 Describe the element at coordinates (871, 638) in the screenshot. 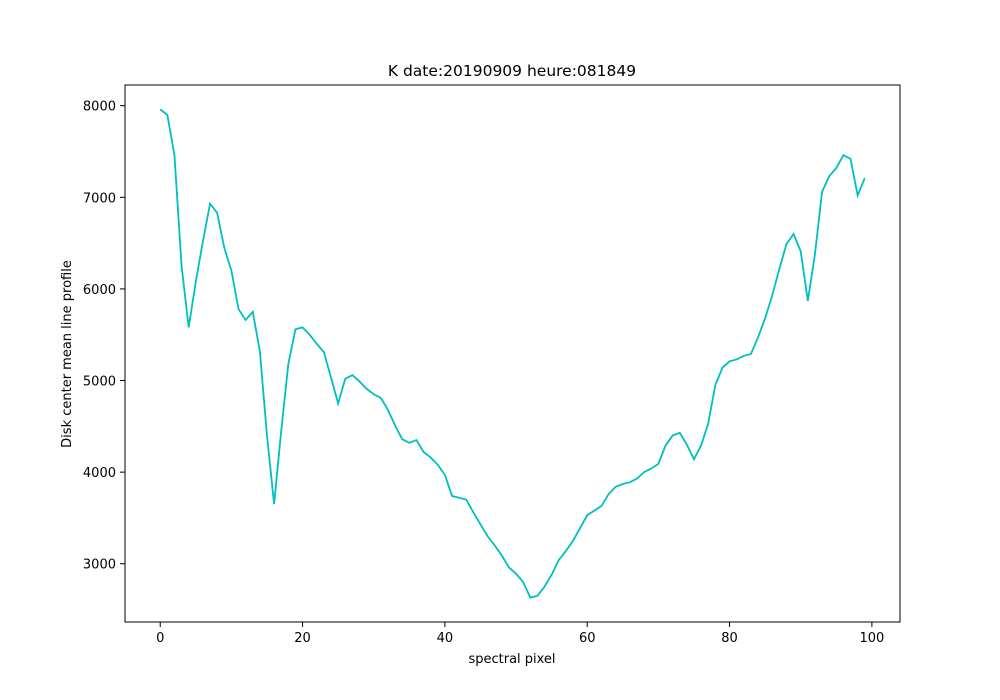

I see `x-tick-label: 100` at that location.